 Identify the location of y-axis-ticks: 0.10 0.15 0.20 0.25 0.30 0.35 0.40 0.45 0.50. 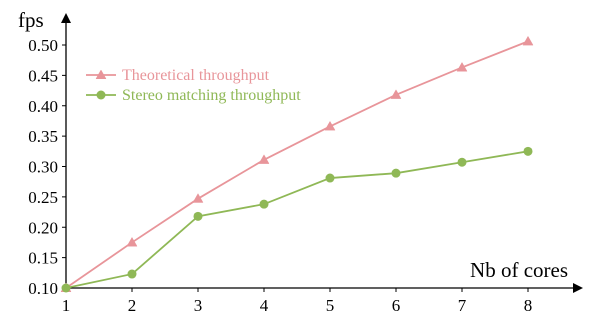
(47, 167).